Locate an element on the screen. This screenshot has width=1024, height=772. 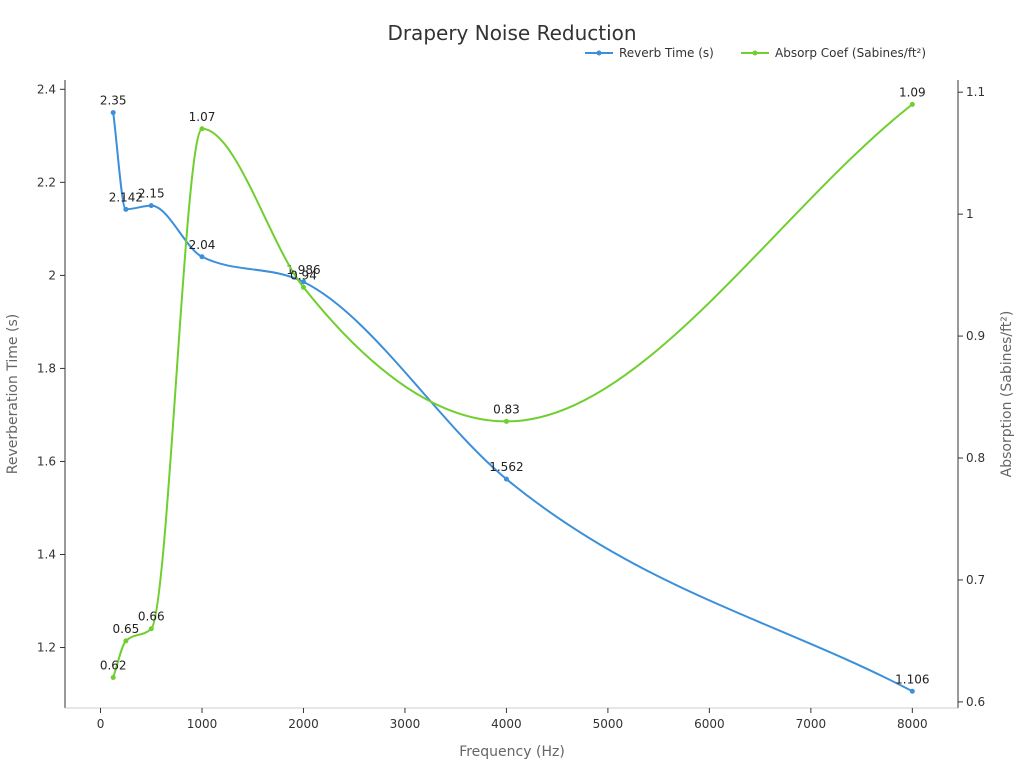
data-label-reverb-time: 2.142 is located at coordinates (126, 197).